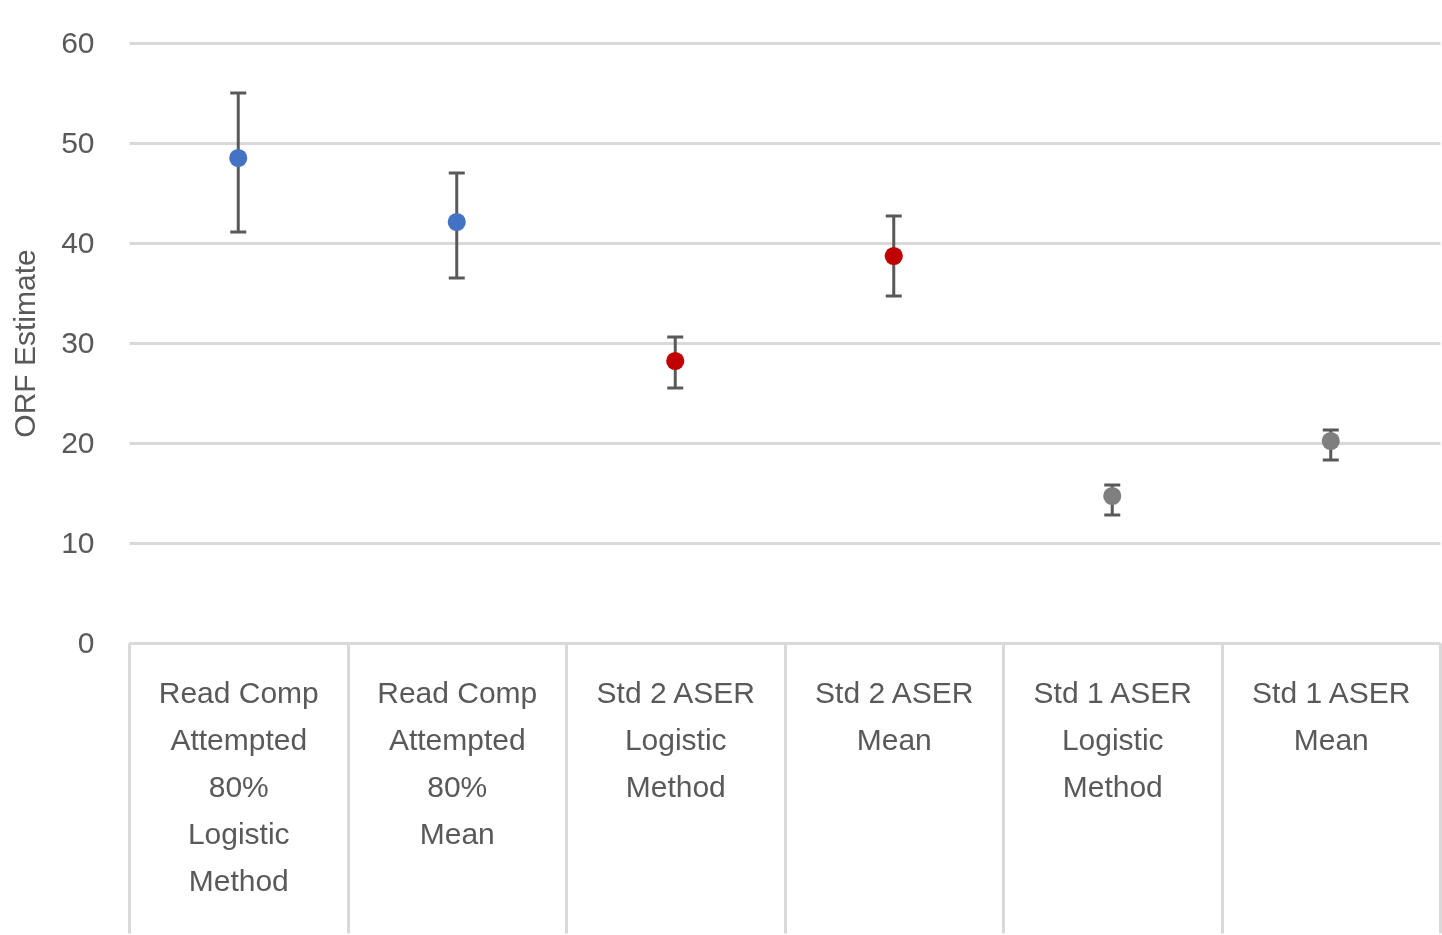 The height and width of the screenshot is (935, 1442). What do you see at coordinates (1331, 715) in the screenshot?
I see `x-tick-label: Std 1 ASER Mean` at bounding box center [1331, 715].